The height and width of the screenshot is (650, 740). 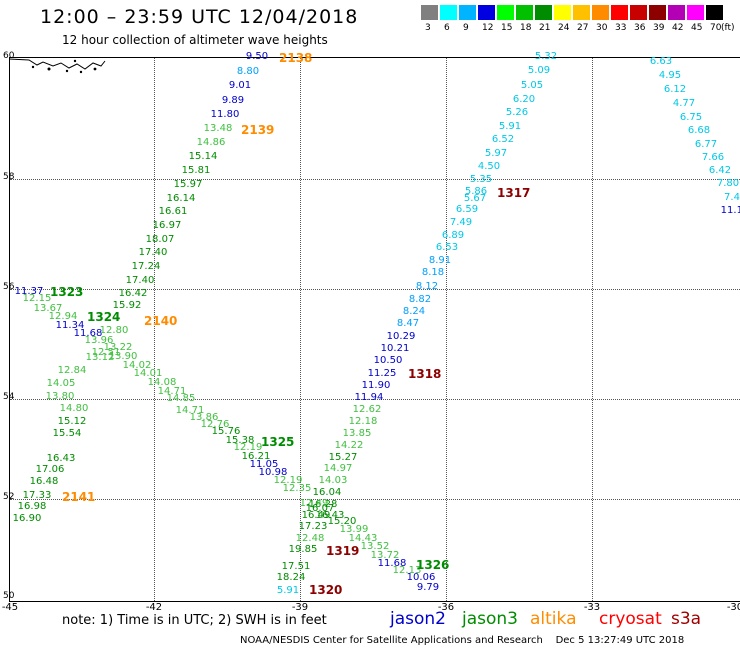 I want to click on swh-reading: 6.20, so click(x=524, y=99).